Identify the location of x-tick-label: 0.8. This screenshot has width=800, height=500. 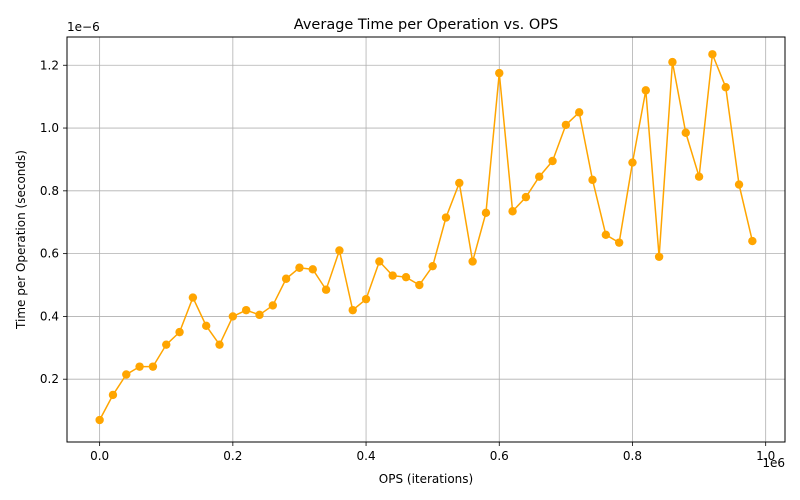
(632, 456).